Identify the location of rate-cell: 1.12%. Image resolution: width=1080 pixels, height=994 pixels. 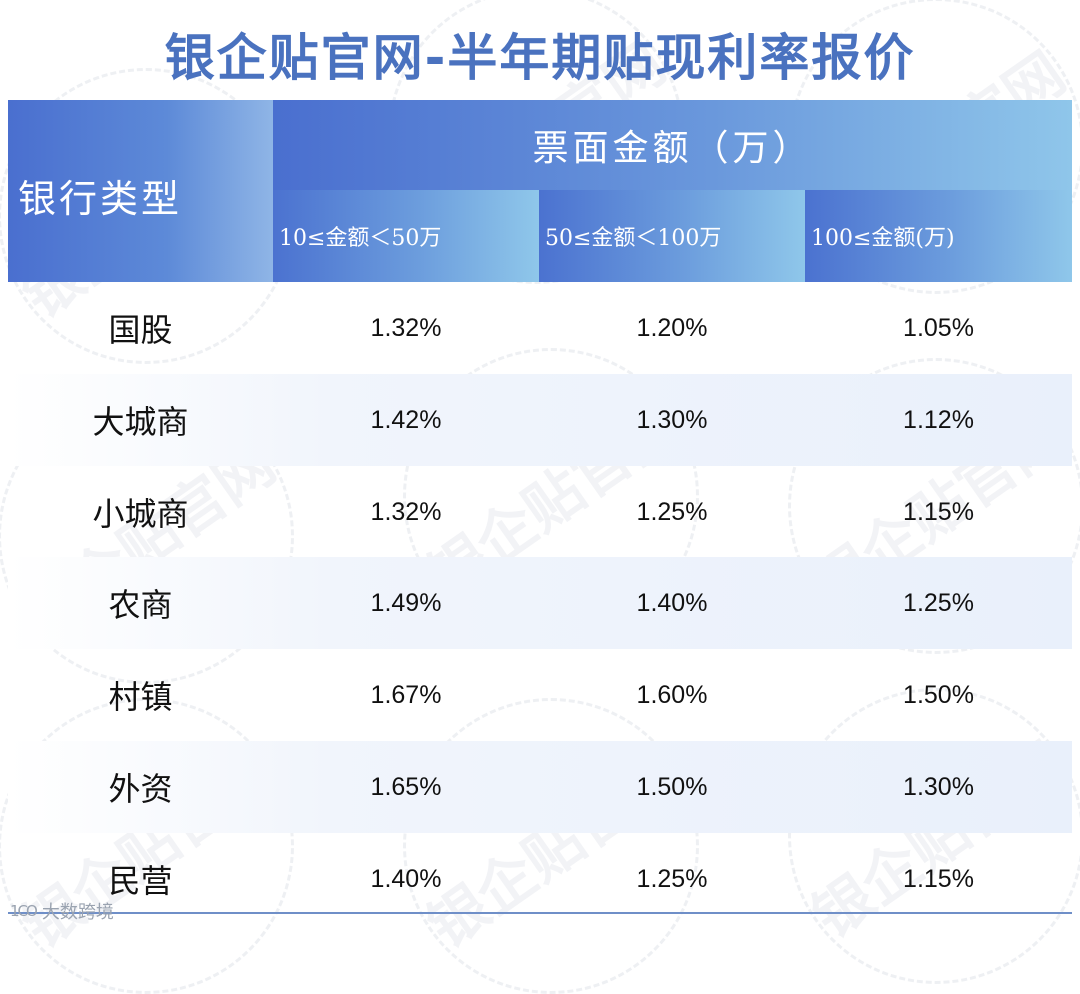
(938, 419).